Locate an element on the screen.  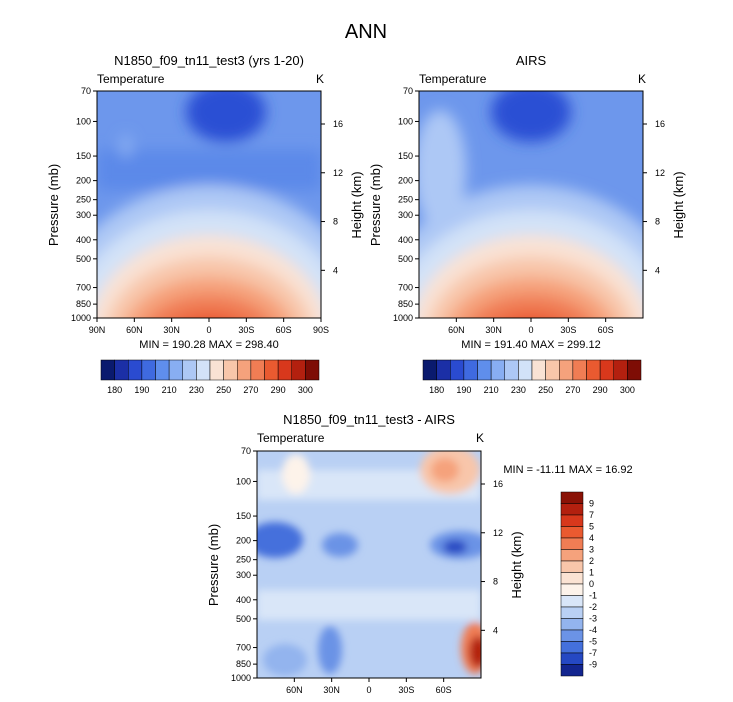
colorbar-label: 190 is located at coordinates (463, 390).